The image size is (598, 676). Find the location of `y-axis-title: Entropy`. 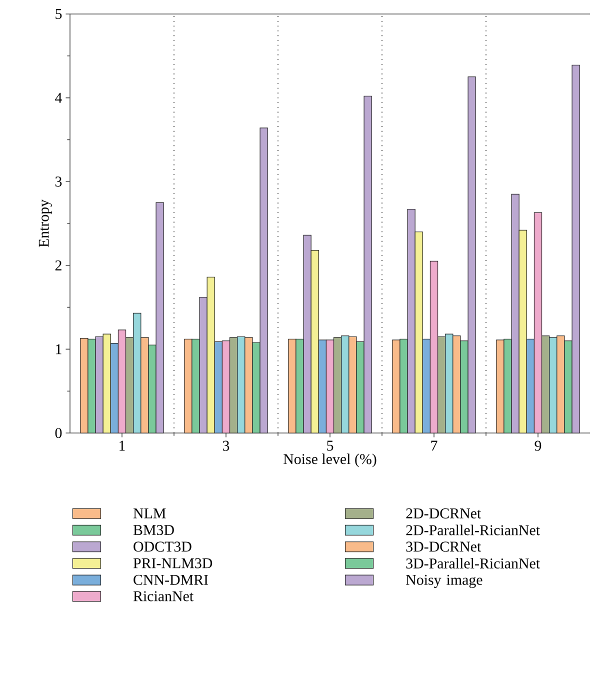

y-axis-title: Entropy is located at coordinates (45, 223).